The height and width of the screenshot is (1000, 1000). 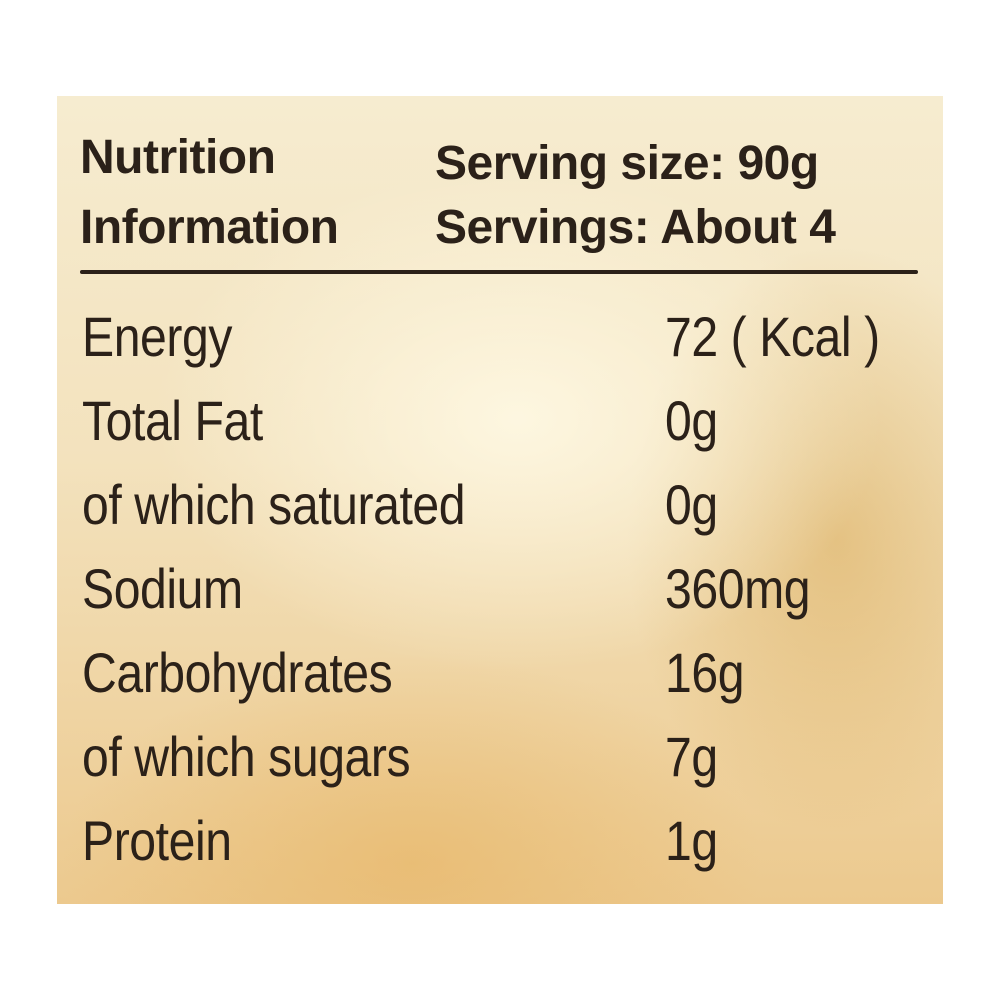 I want to click on nutrient-name-carbohydrates: Carbohydrates, so click(x=237, y=672).